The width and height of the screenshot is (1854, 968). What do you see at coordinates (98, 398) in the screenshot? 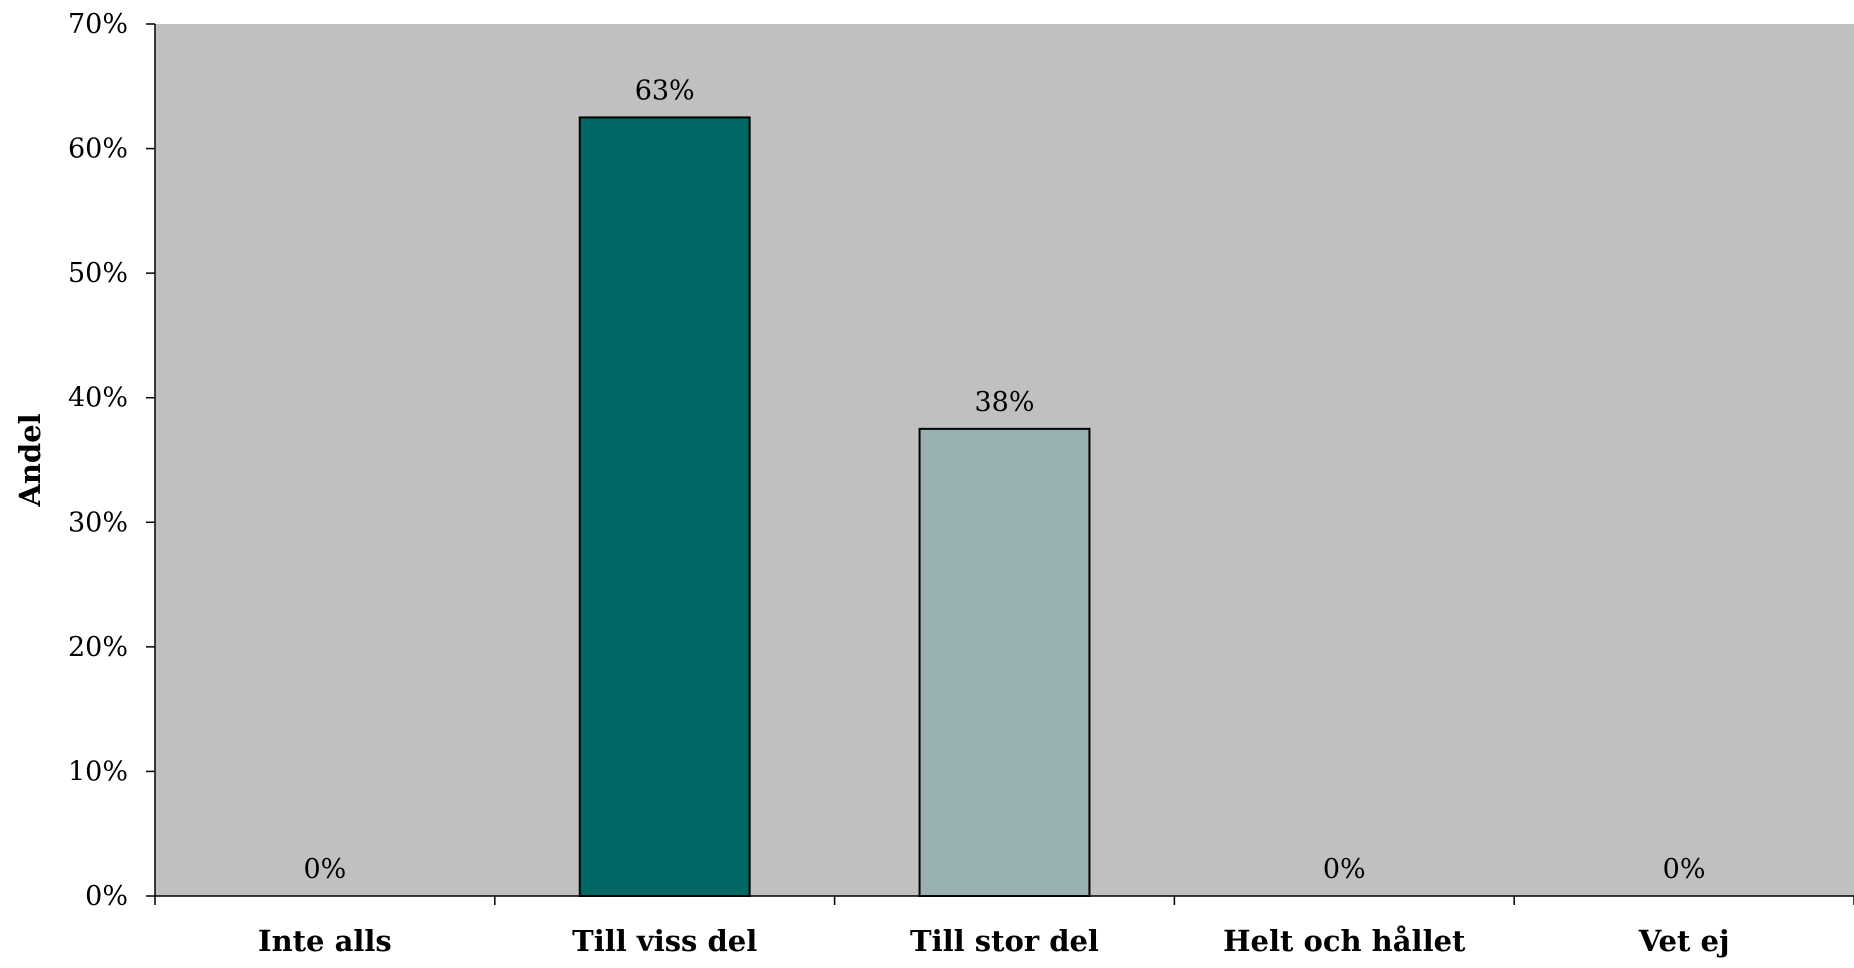
I see `y-tick-label: 40%` at bounding box center [98, 398].